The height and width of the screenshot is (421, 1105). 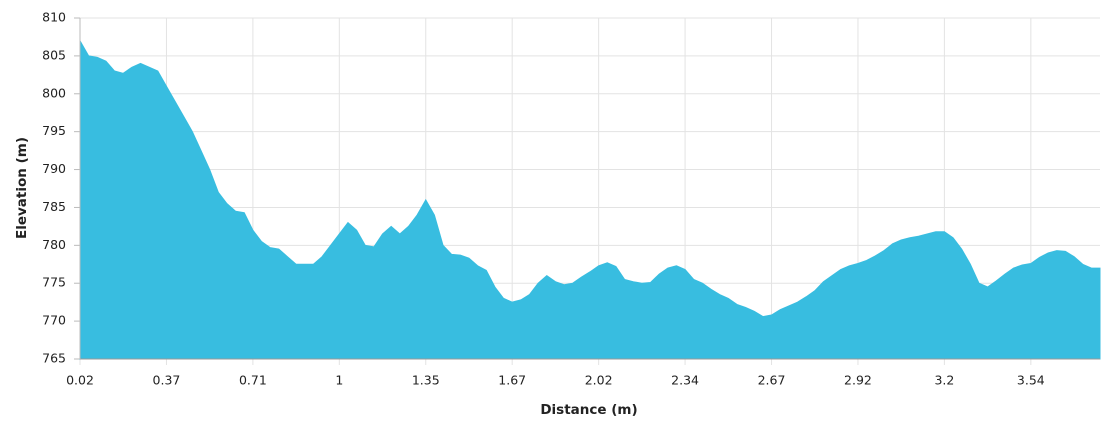 What do you see at coordinates (685, 380) in the screenshot?
I see `x-tick-label: 2.34` at bounding box center [685, 380].